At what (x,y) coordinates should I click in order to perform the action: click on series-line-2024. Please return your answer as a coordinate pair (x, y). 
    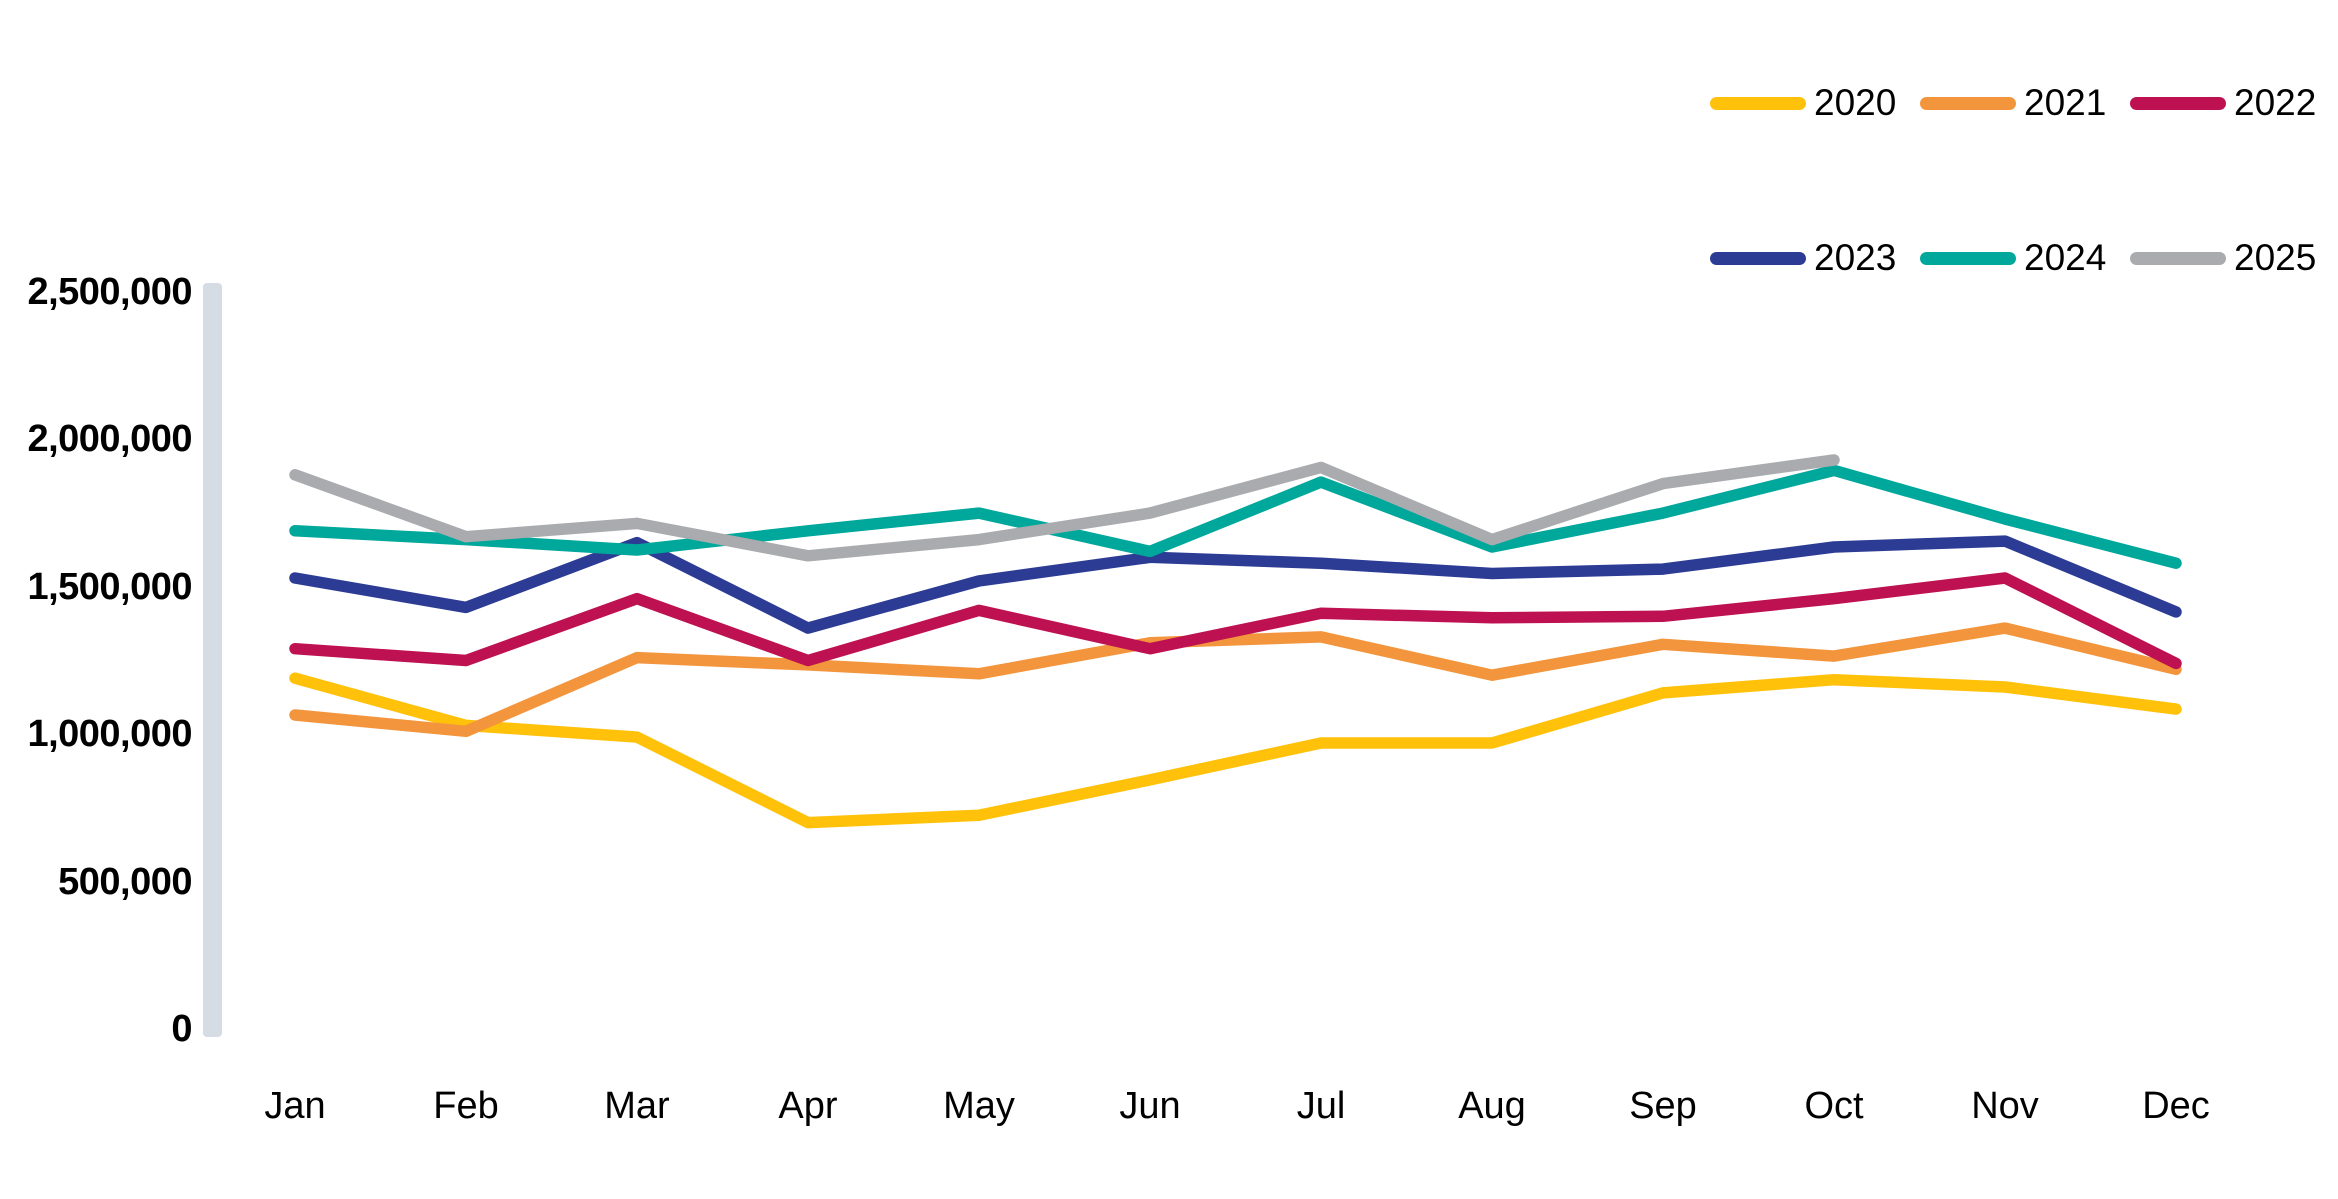
    Looking at the image, I should click on (1235, 516).